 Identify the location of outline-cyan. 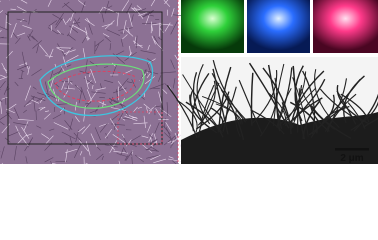
(96, 86).